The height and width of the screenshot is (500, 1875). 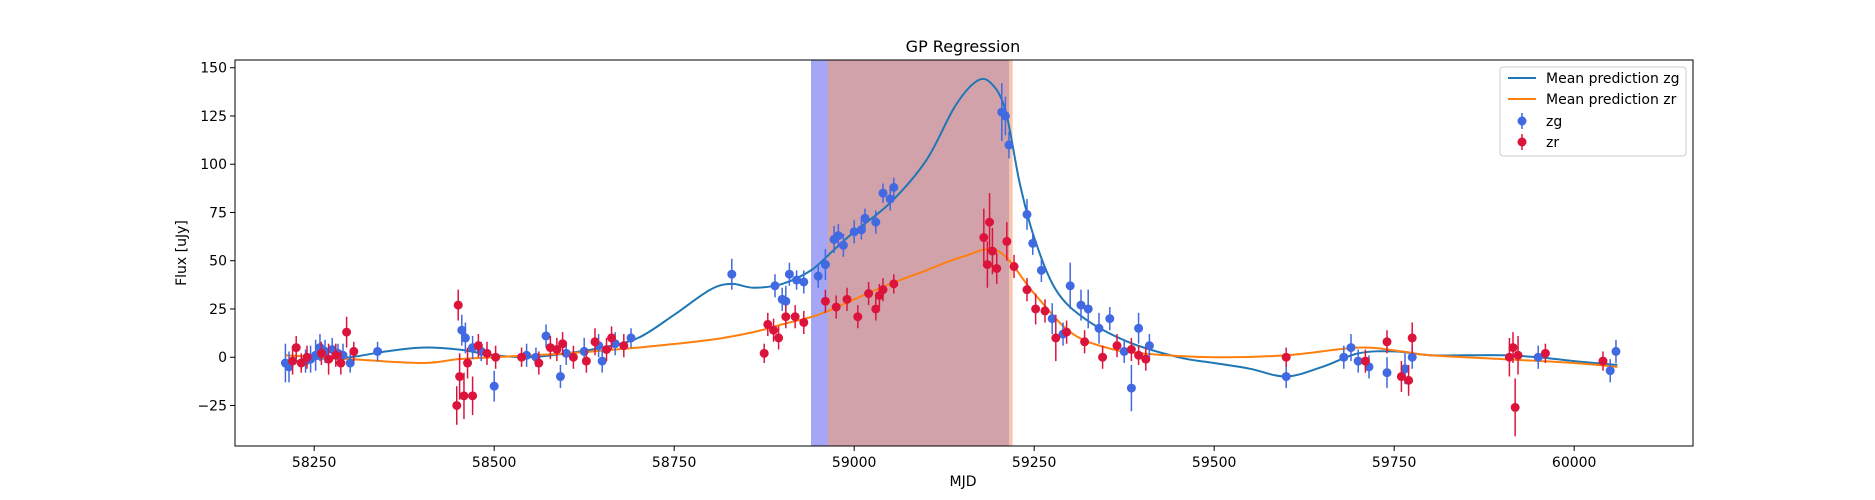 I want to click on x-tick-label: 58250, so click(x=314, y=463).